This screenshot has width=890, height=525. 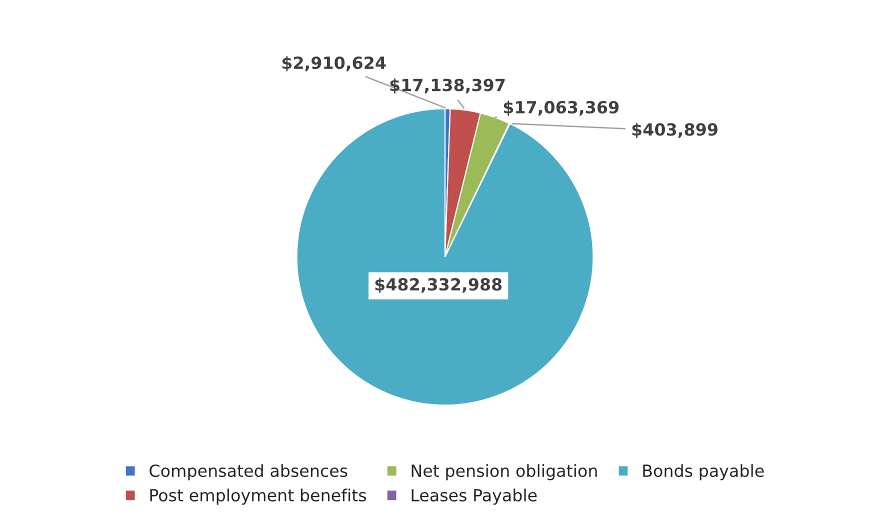 I want to click on data-label: $17,063,369, so click(x=561, y=108).